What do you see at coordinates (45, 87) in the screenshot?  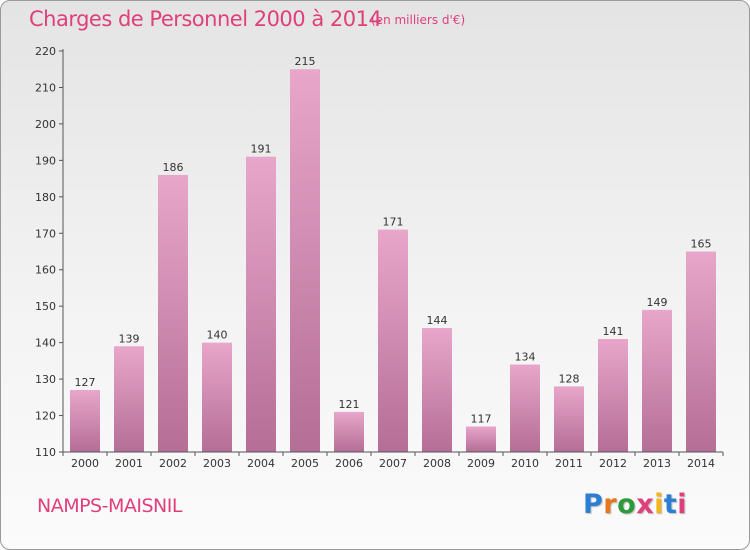 I see `y-tick-label: 210` at bounding box center [45, 87].